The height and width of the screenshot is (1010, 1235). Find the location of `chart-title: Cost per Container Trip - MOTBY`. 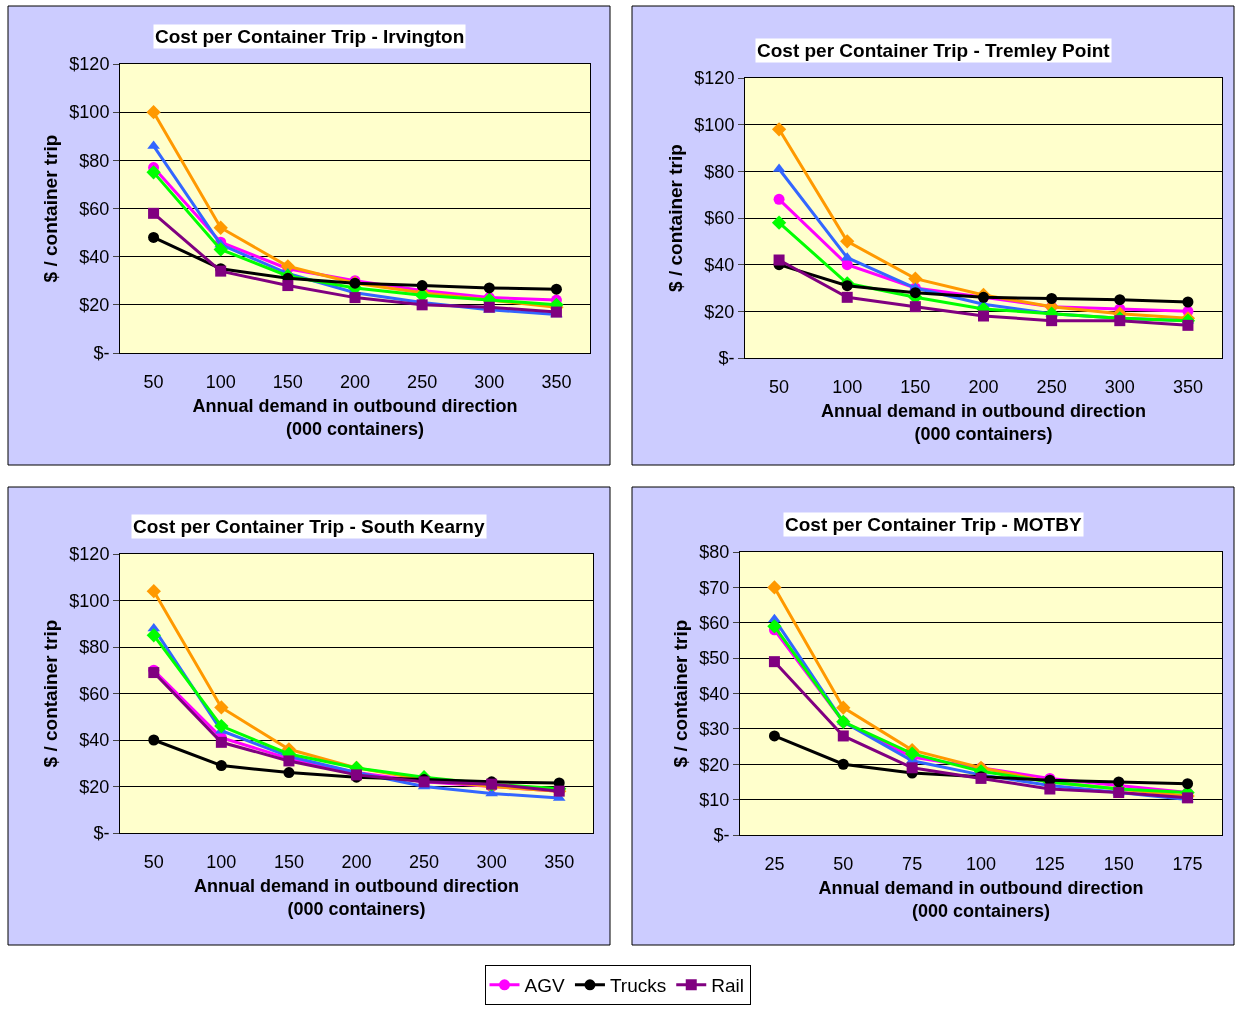

chart-title: Cost per Container Trip - MOTBY is located at coordinates (933, 524).